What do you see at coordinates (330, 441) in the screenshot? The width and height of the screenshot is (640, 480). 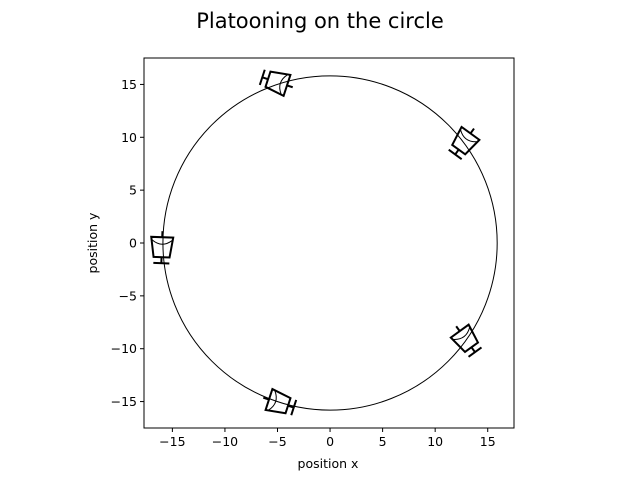 I see `x-tick-label: 0` at bounding box center [330, 441].